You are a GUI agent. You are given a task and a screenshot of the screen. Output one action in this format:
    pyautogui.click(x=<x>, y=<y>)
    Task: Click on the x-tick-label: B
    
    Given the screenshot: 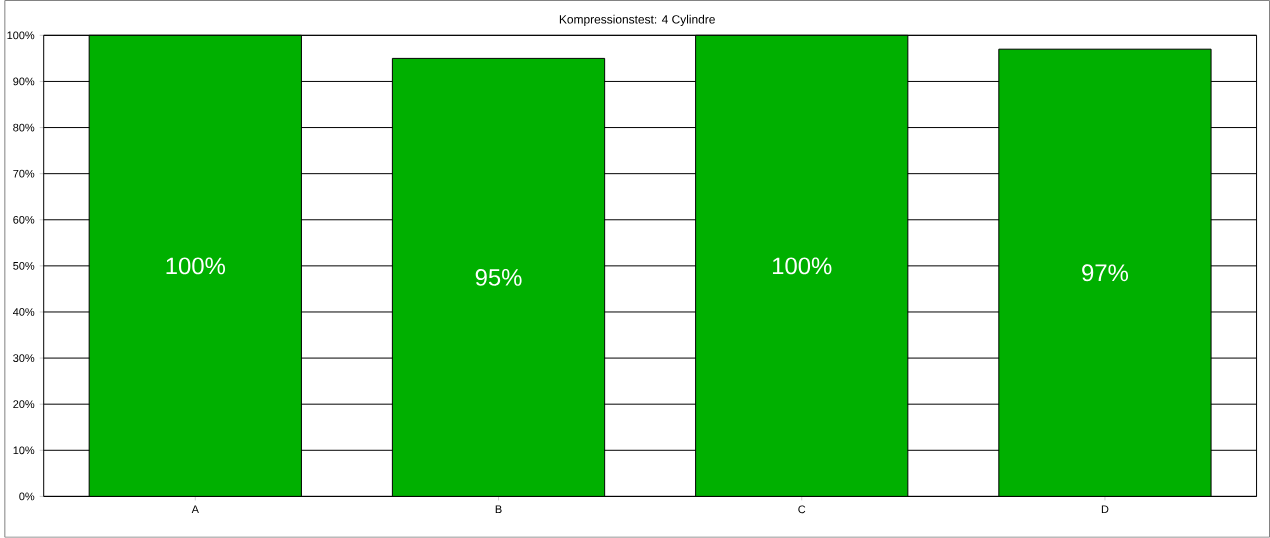 What is the action you would take?
    pyautogui.click(x=498, y=509)
    